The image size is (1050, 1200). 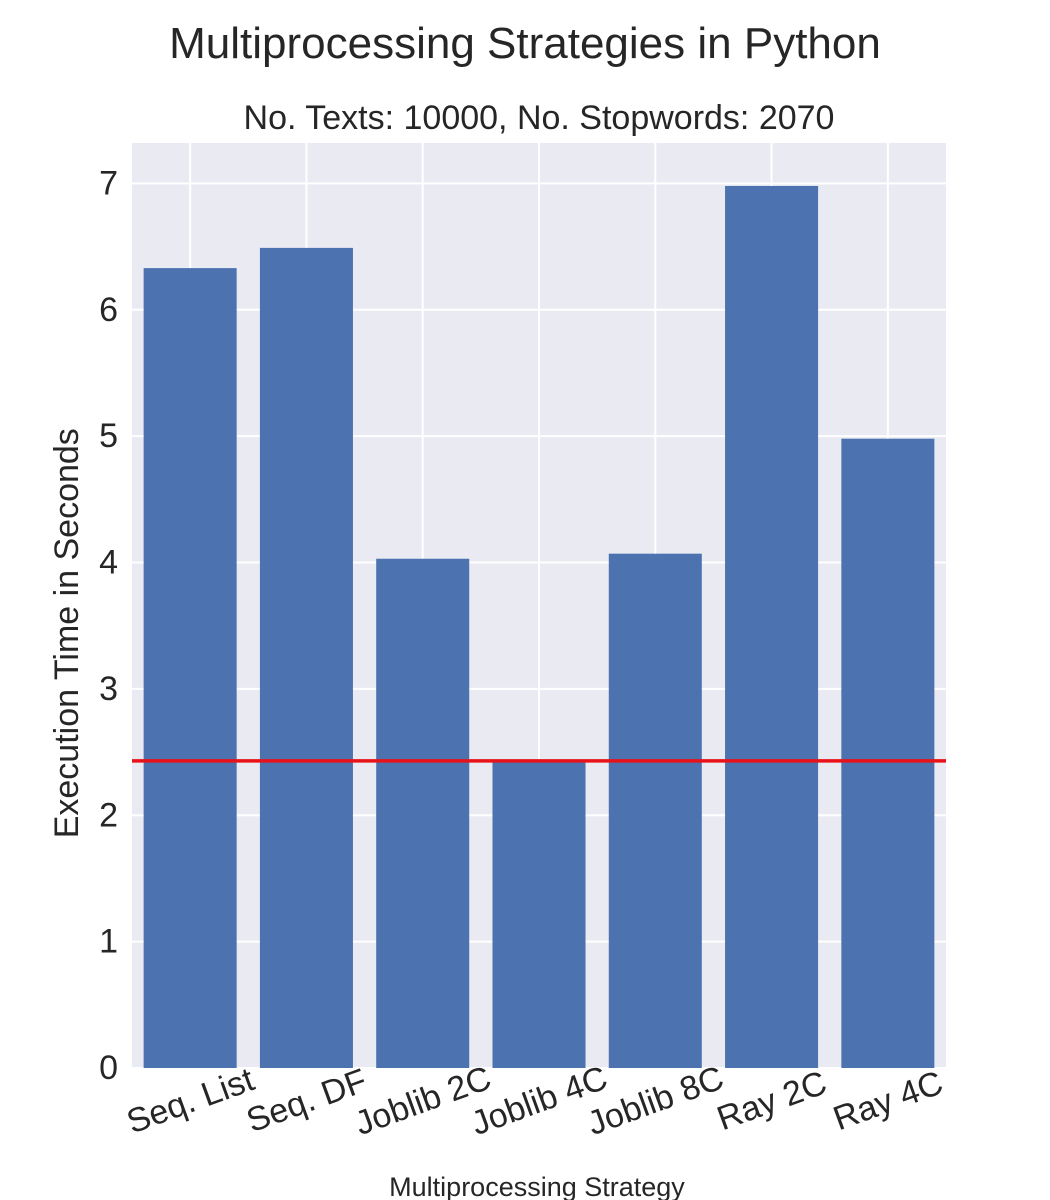 I want to click on chart-title: No. Texts: 10000, No. Stopwords: 2070, so click(x=539, y=118).